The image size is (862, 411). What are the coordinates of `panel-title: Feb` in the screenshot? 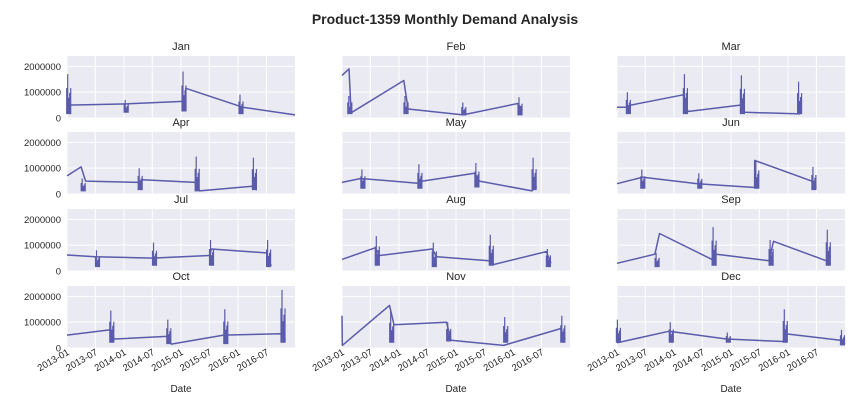 It's located at (456, 47).